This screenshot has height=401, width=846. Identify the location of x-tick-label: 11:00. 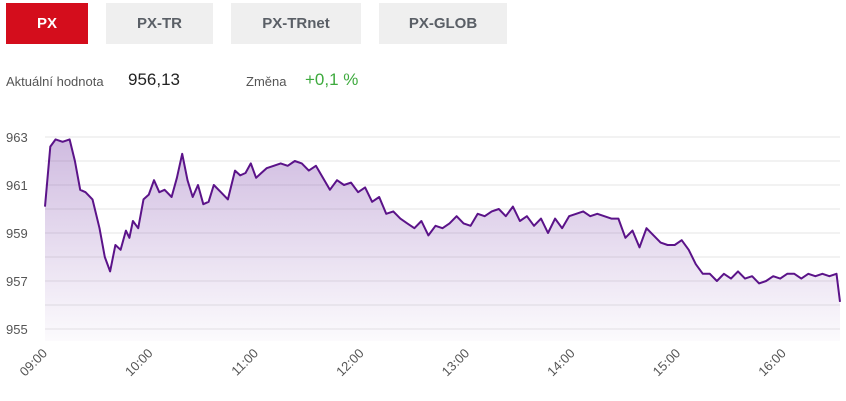
(244, 362).